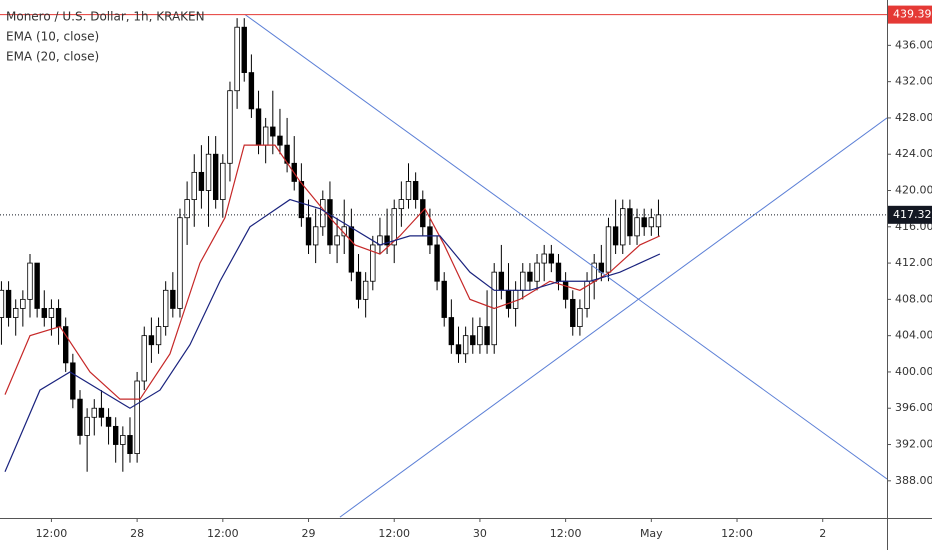 Image resolution: width=932 pixels, height=550 pixels. Describe the element at coordinates (913, 117) in the screenshot. I see `y-tick-label: 428.00` at that location.